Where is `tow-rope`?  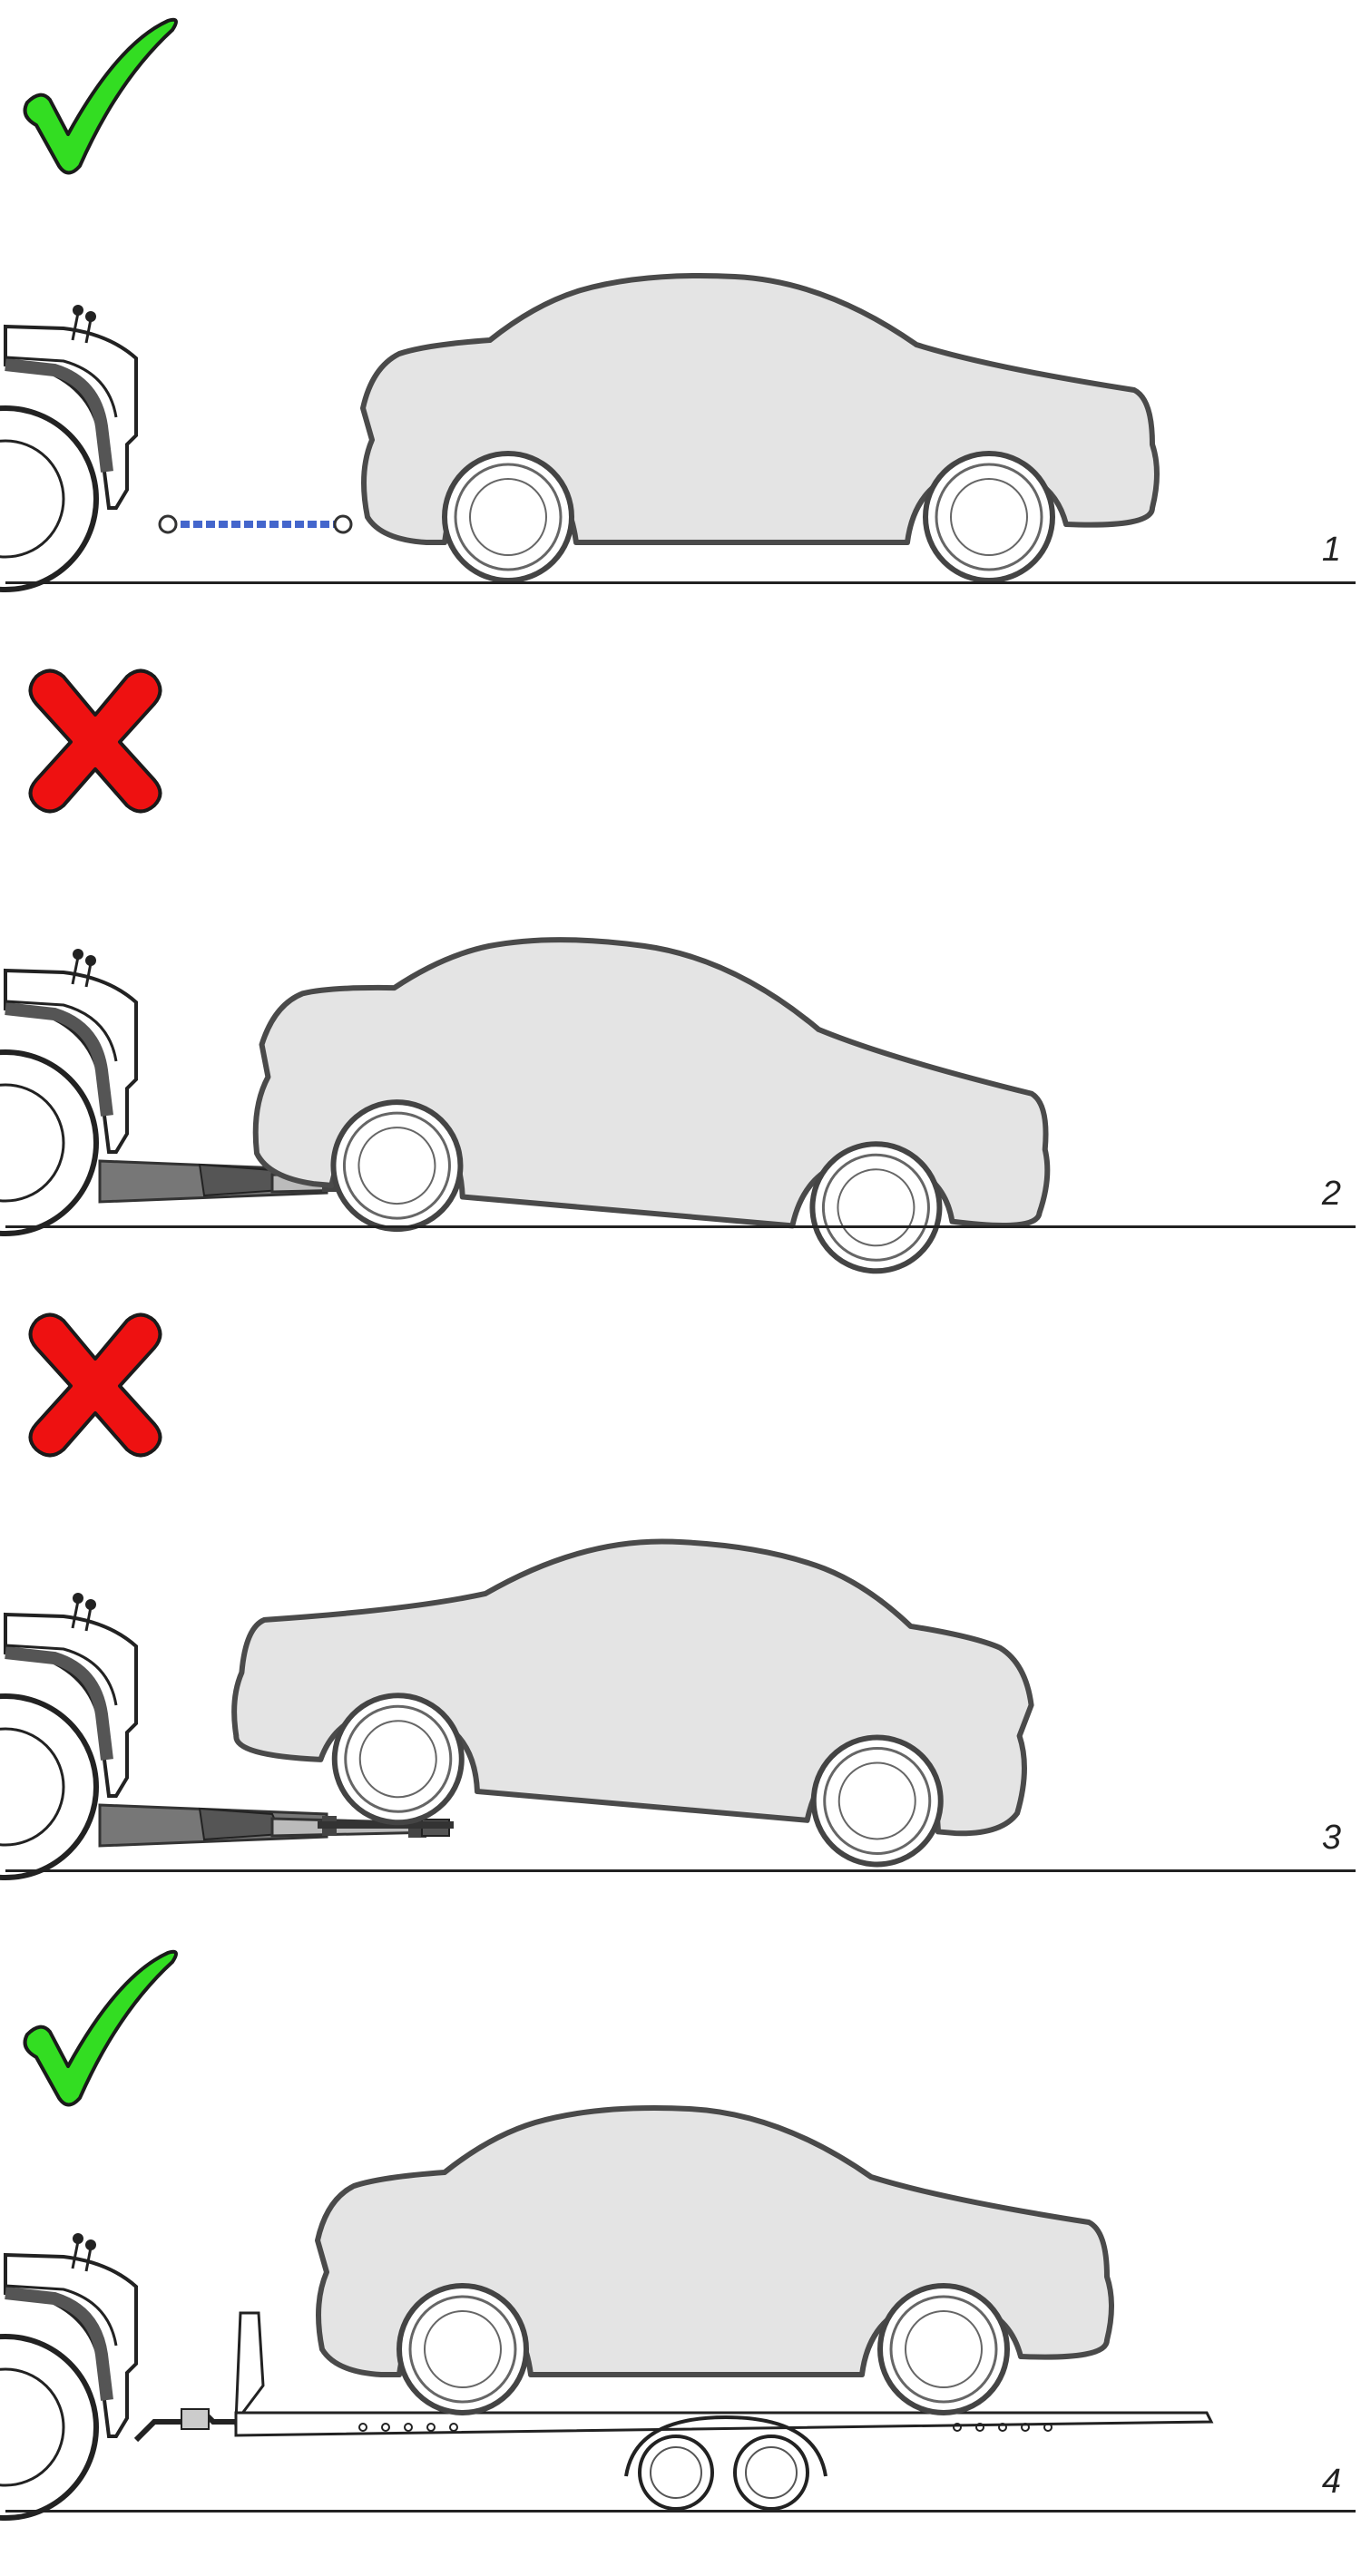
tow-rope is located at coordinates (255, 524).